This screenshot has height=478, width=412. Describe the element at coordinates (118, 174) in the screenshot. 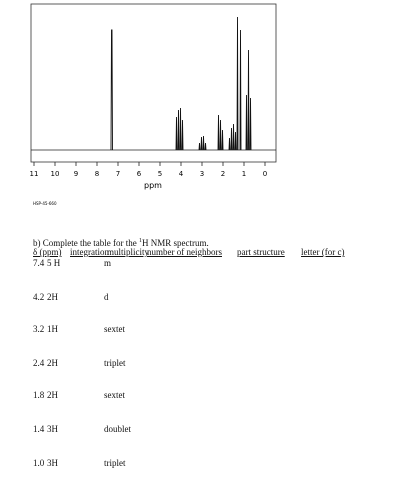

I see `x-tick-label: 7` at that location.